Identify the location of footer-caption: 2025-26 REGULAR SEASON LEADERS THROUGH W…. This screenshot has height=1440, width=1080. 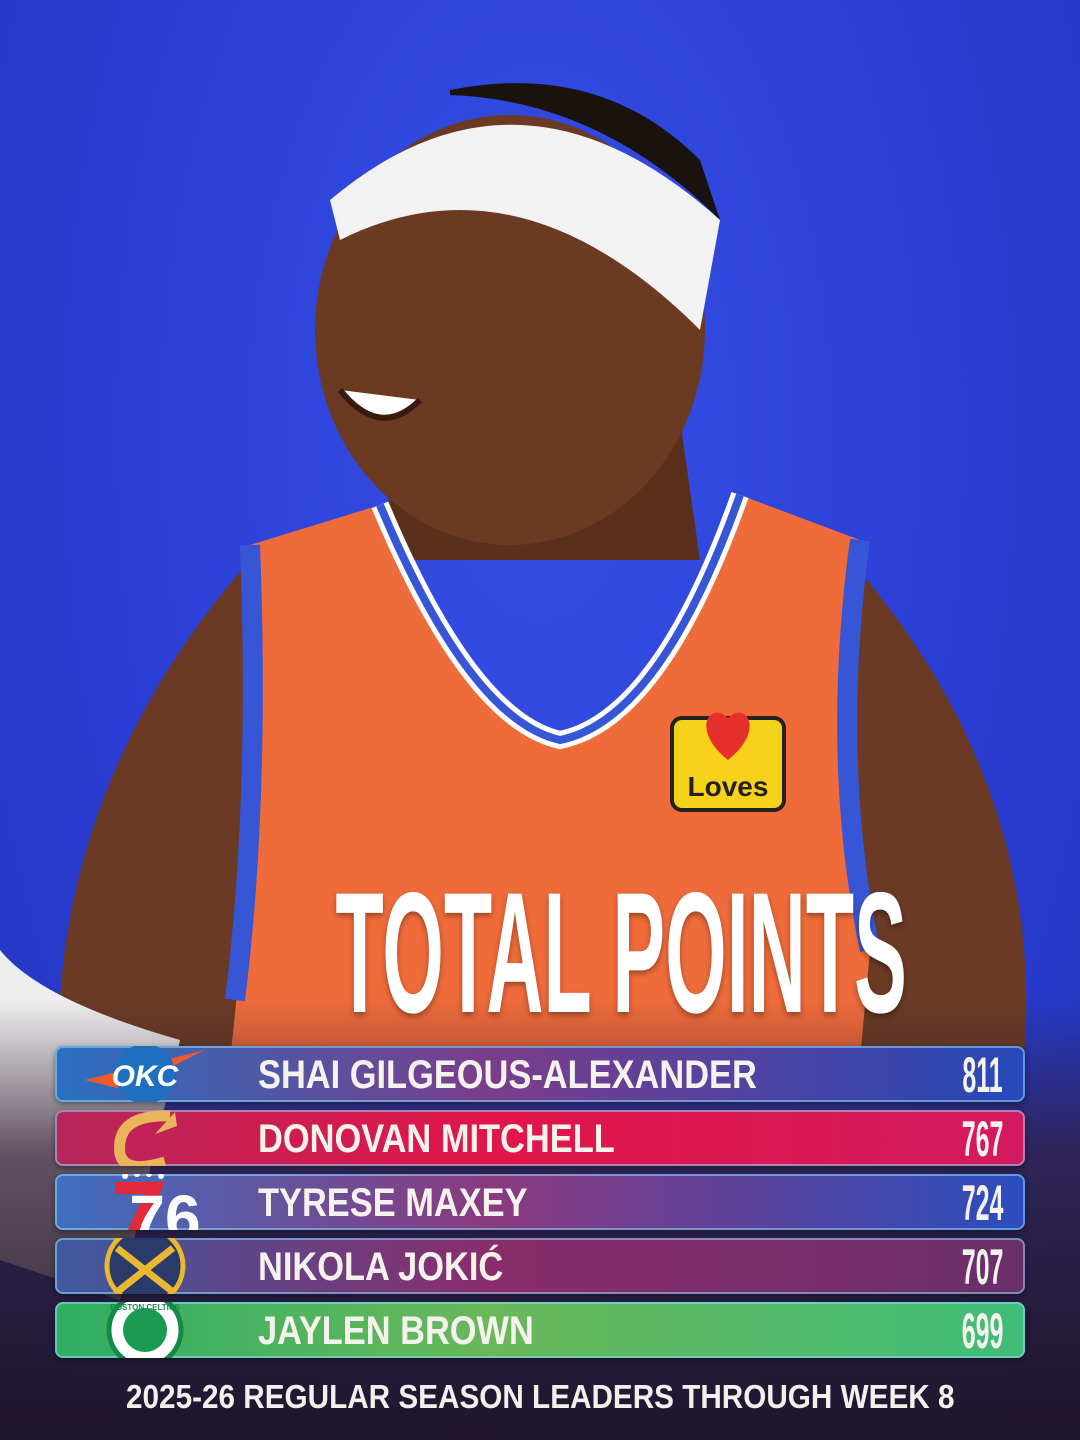
(540, 1397).